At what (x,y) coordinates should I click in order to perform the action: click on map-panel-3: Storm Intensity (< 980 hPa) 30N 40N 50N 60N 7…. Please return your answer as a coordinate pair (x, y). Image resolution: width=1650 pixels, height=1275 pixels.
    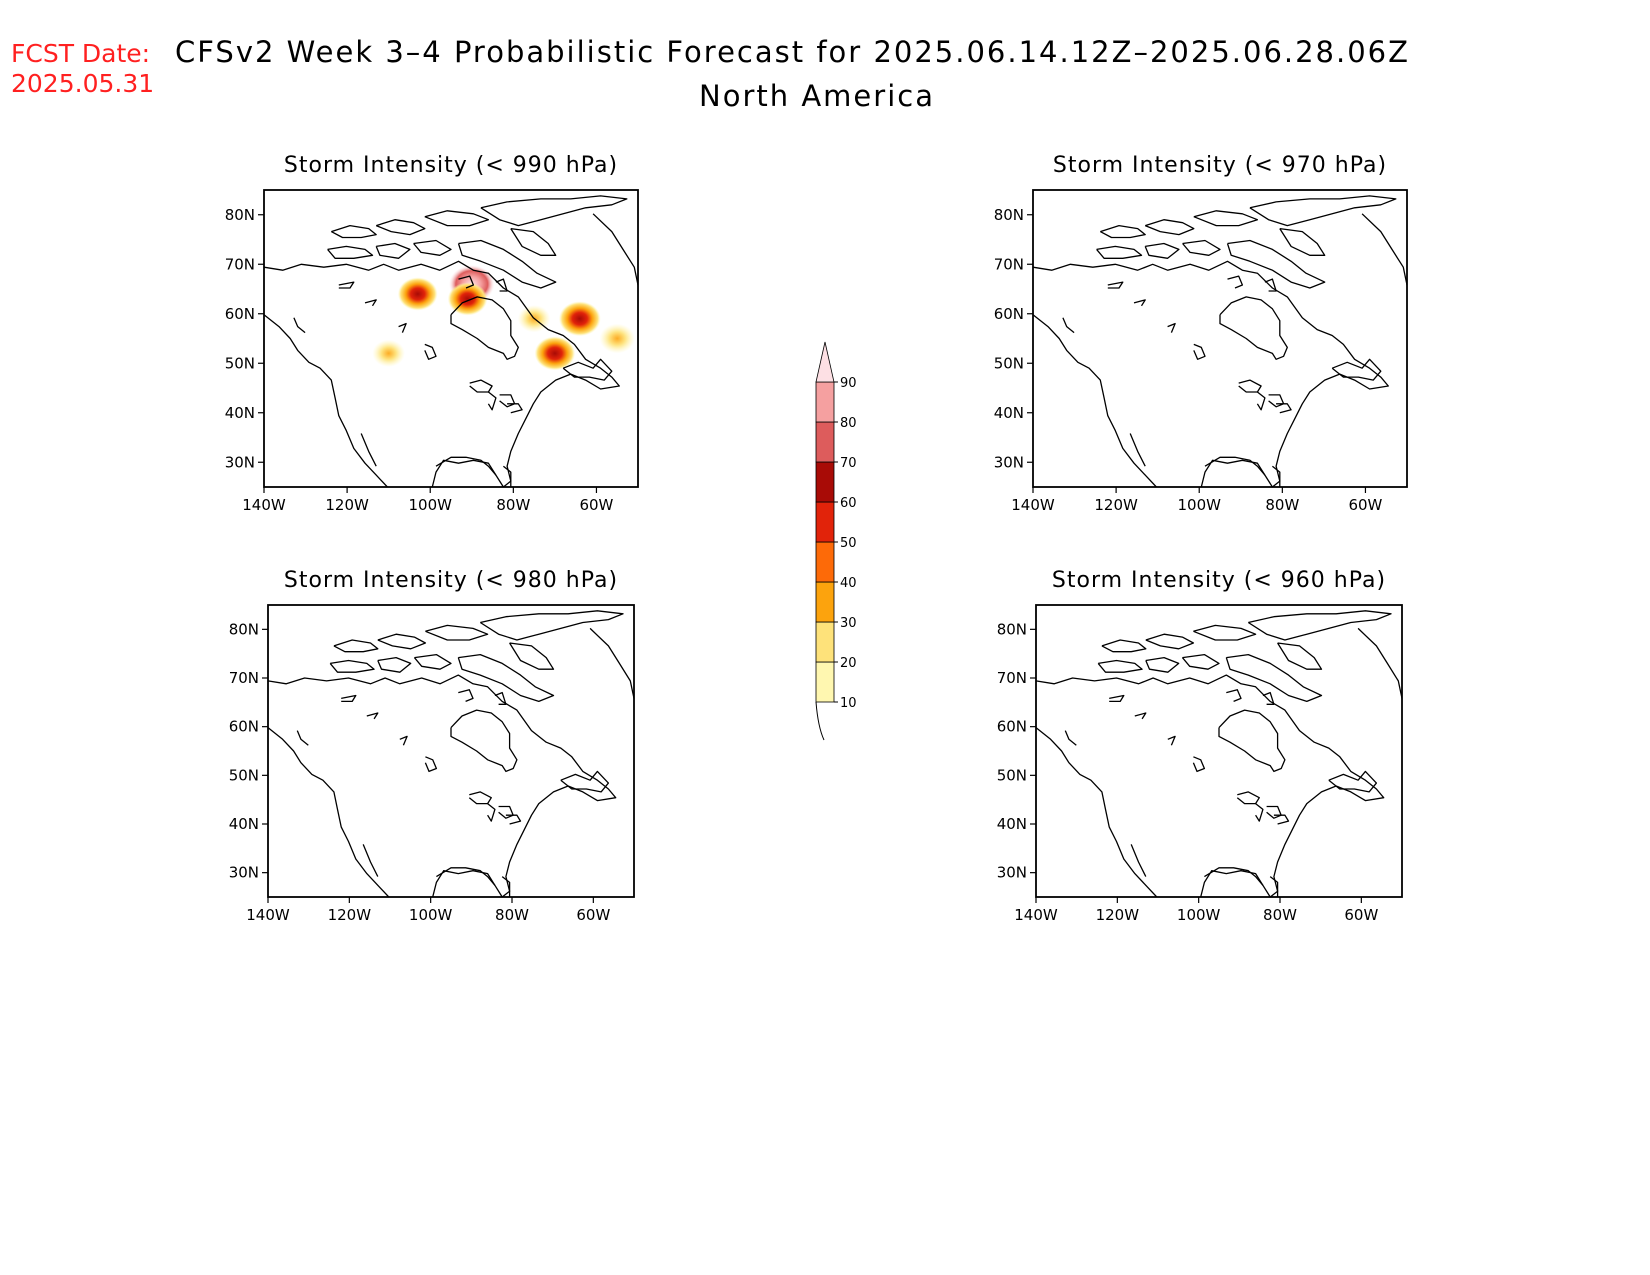
    Looking at the image, I should click on (432, 746).